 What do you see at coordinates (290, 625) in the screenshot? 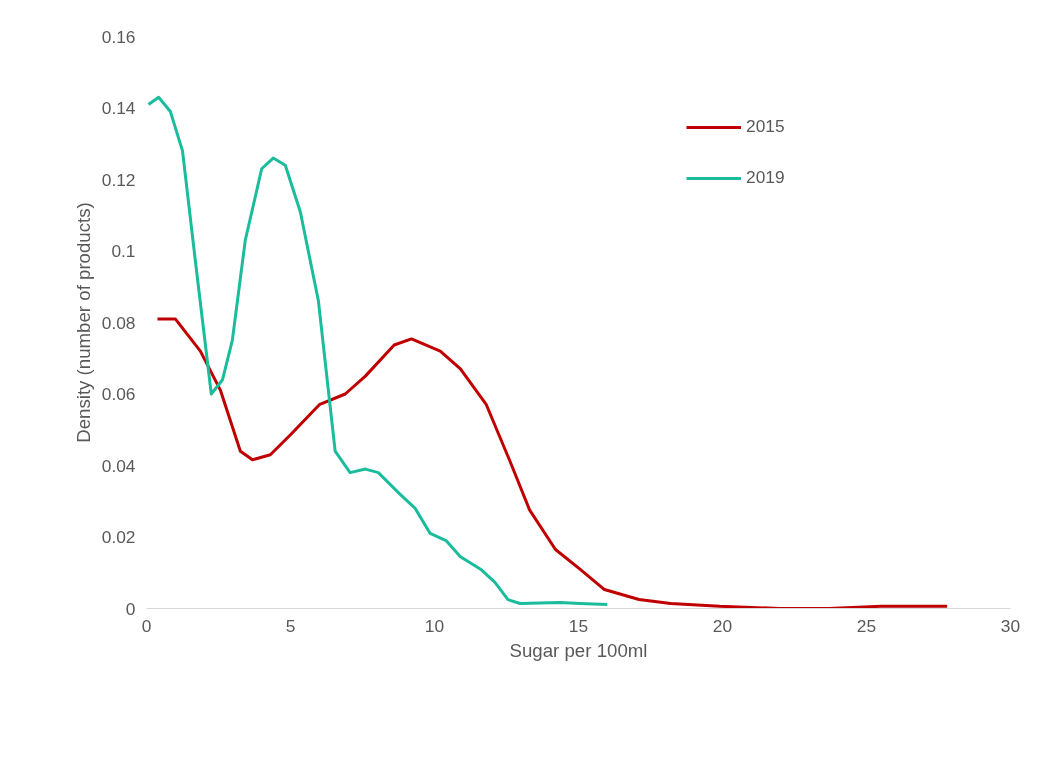
I see `x-tick-label: 5` at bounding box center [290, 625].